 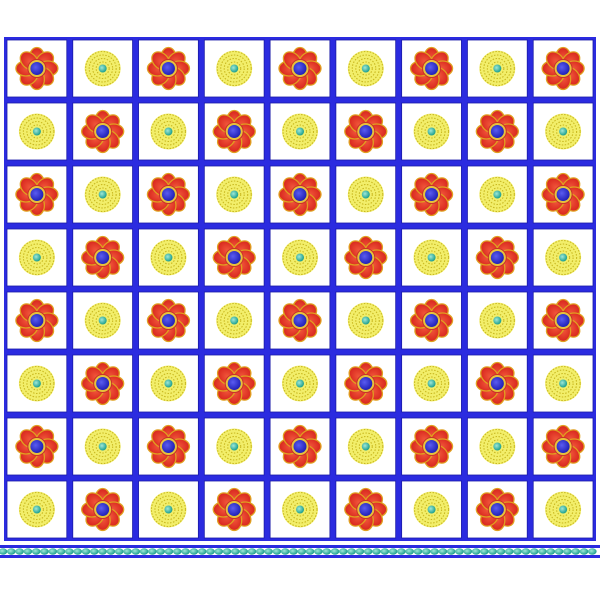 I want to click on border-line-top, so click(x=300, y=546).